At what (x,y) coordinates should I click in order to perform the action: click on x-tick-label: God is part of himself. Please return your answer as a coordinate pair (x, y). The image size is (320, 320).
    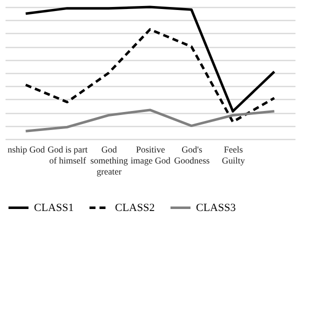
    Looking at the image, I should click on (68, 155).